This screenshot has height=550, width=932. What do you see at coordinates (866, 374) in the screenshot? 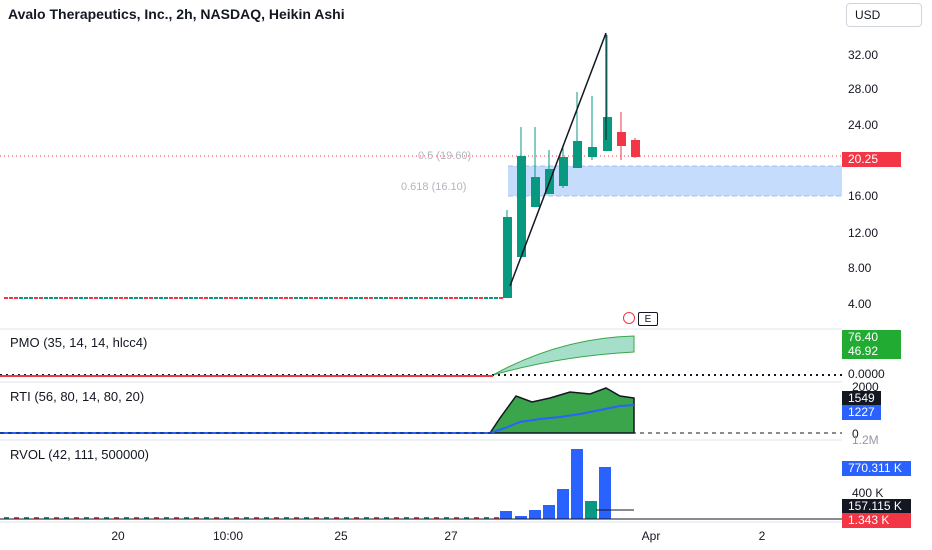
I see `pmo-zero-tick: 0.0000` at bounding box center [866, 374].